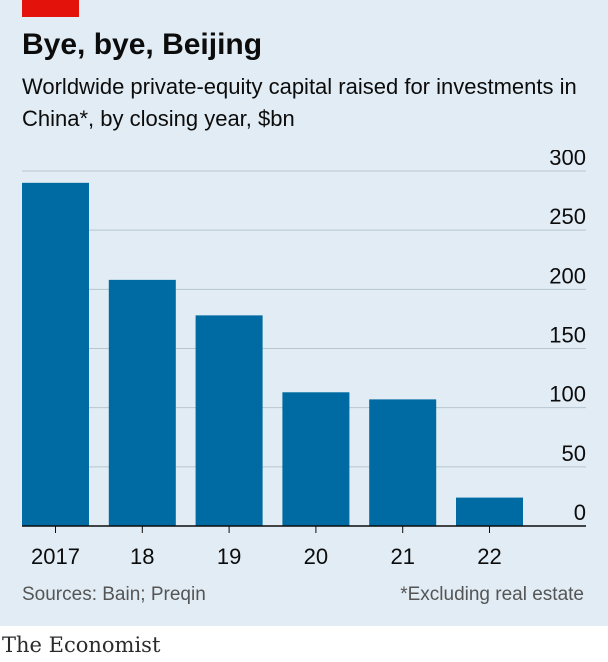 This screenshot has width=608, height=662. I want to click on y-tick-label: 50, so click(574, 453).